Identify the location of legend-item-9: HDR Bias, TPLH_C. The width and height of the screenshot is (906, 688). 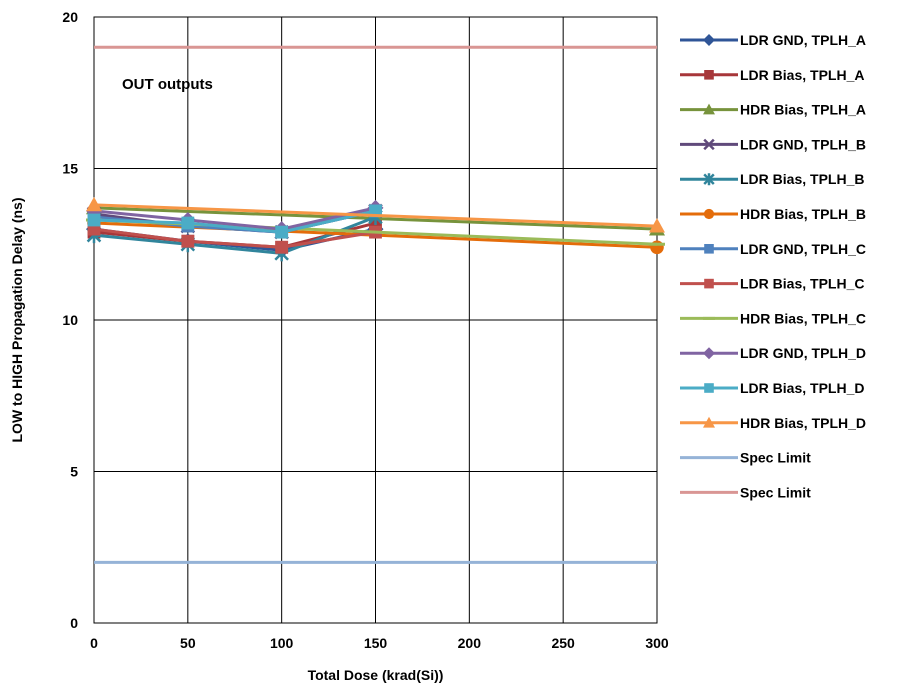
(773, 318).